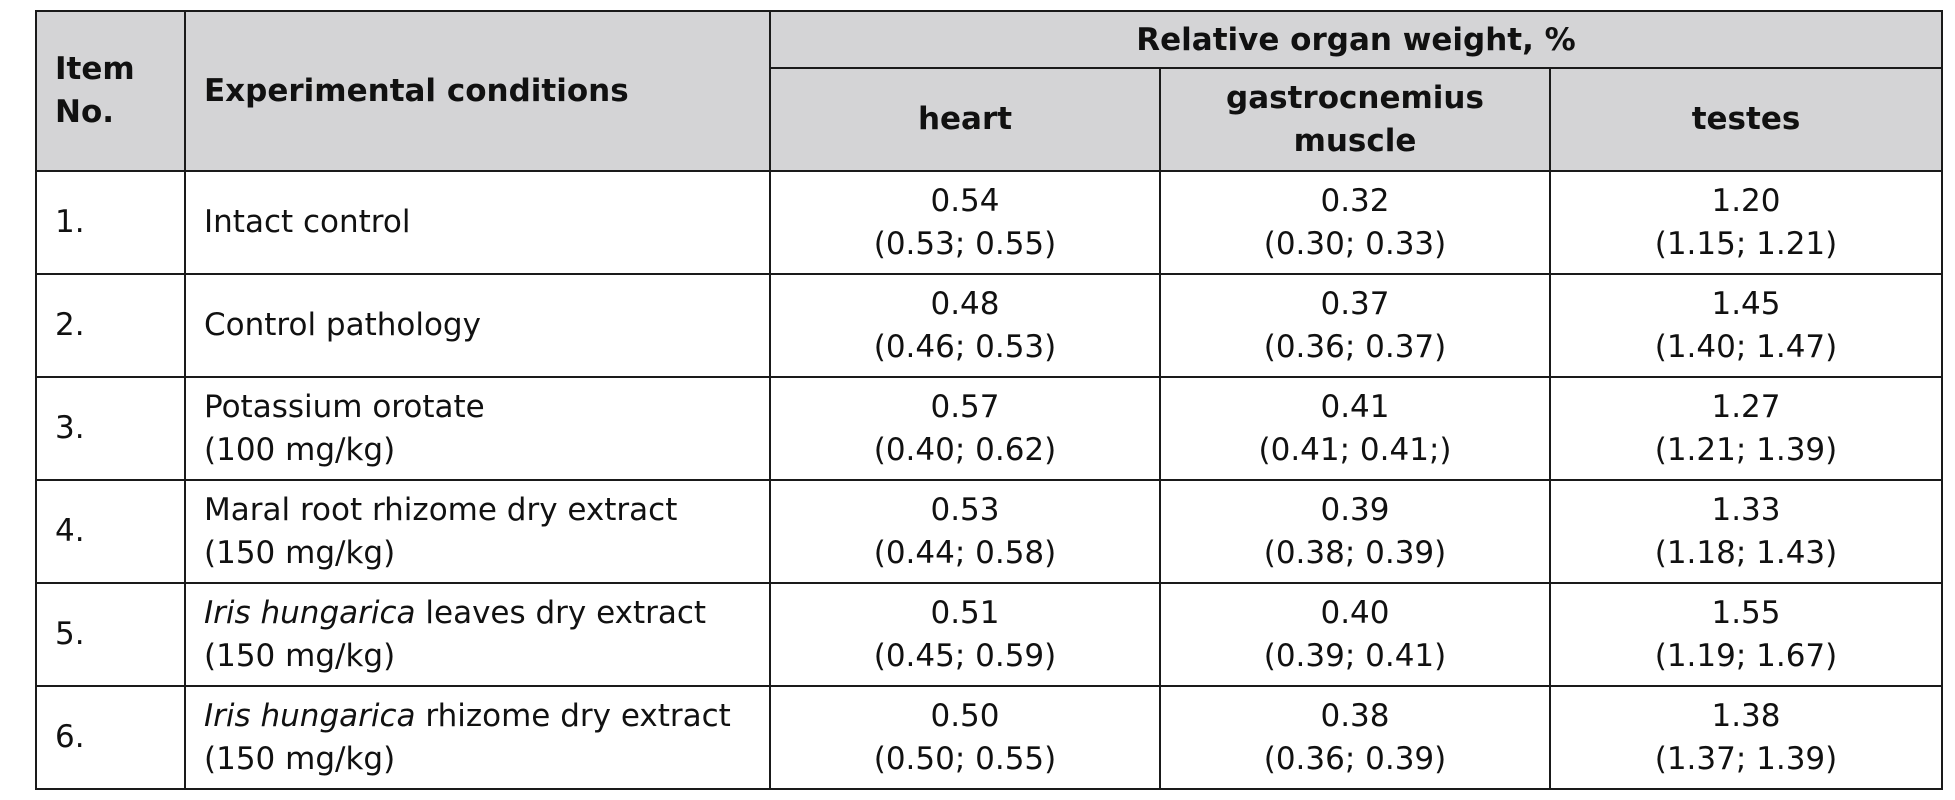 This screenshot has width=1955, height=800. What do you see at coordinates (1356, 39) in the screenshot?
I see `header-relative-organ-weight: Relative organ weight, %` at bounding box center [1356, 39].